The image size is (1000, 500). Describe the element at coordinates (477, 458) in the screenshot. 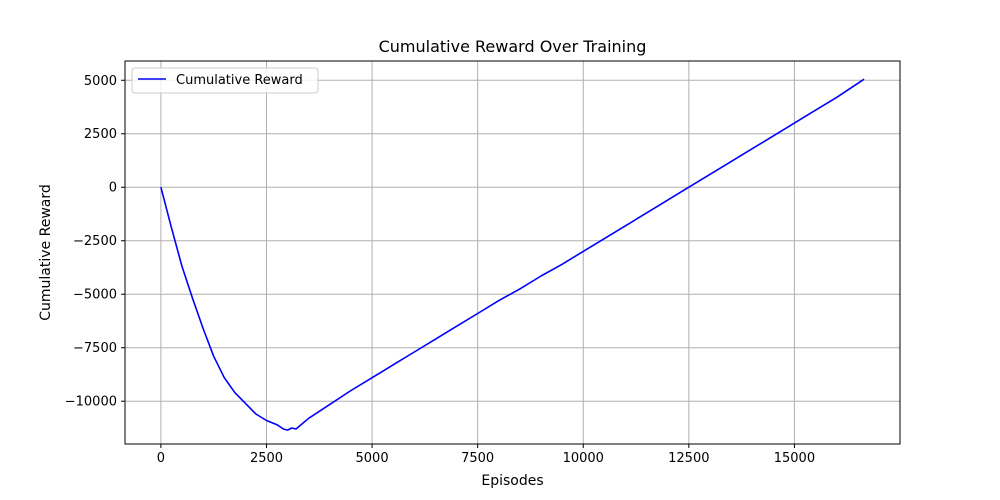

I see `x-tick-label: 7500` at that location.